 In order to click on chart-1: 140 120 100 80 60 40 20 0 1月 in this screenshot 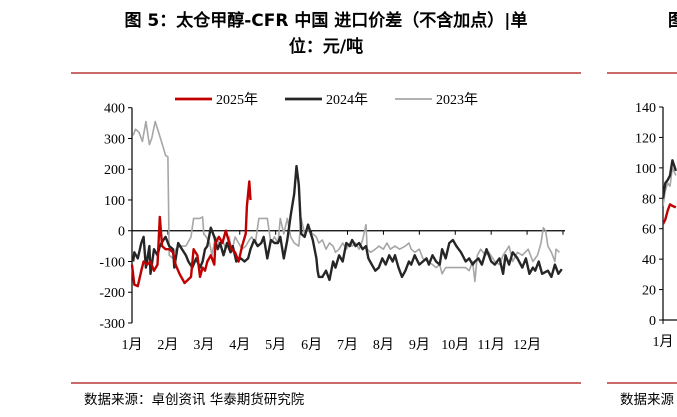, I will do `click(656, 225)`.